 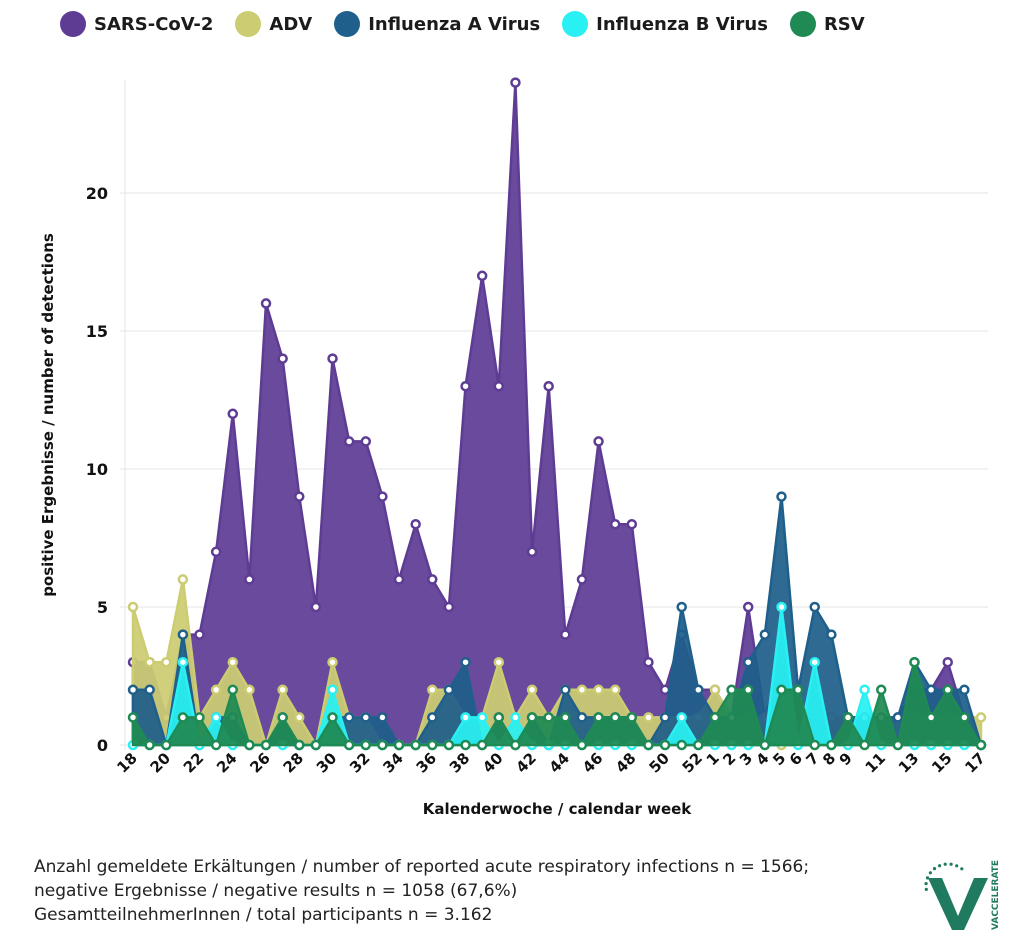 I want to click on x-tick-label: 44, so click(x=559, y=762).